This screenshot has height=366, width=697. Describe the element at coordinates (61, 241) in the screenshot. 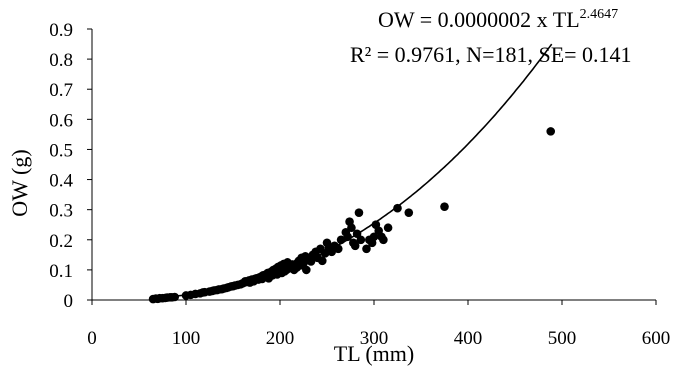

I see `y-tick-label: 0.2` at that location.